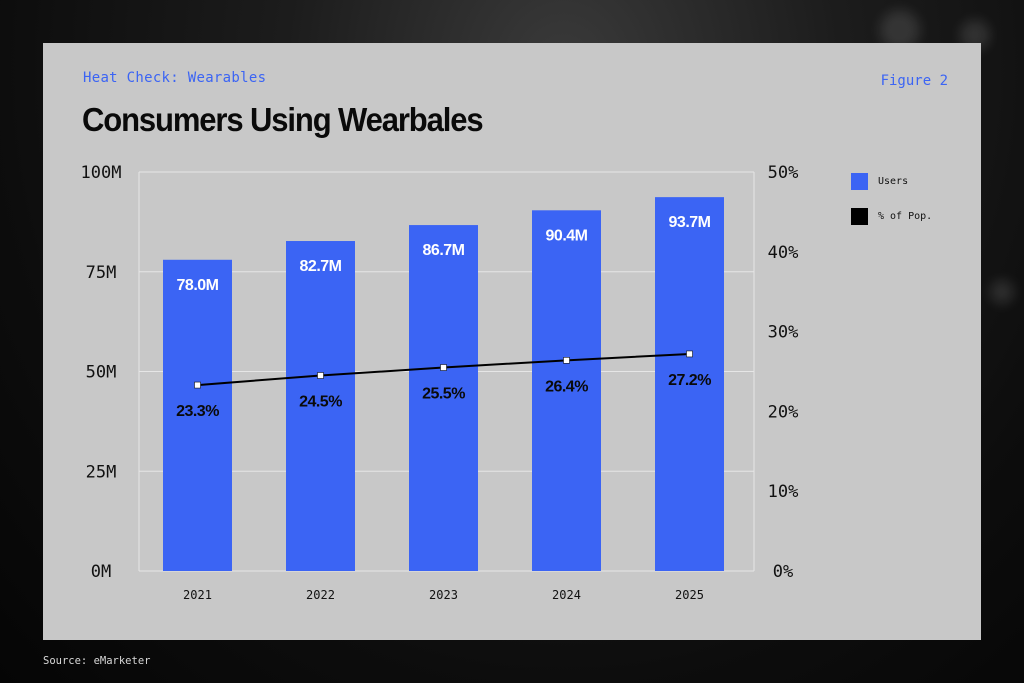 The image size is (1024, 683). Describe the element at coordinates (101, 572) in the screenshot. I see `y-left-tick-label: 0M` at that location.